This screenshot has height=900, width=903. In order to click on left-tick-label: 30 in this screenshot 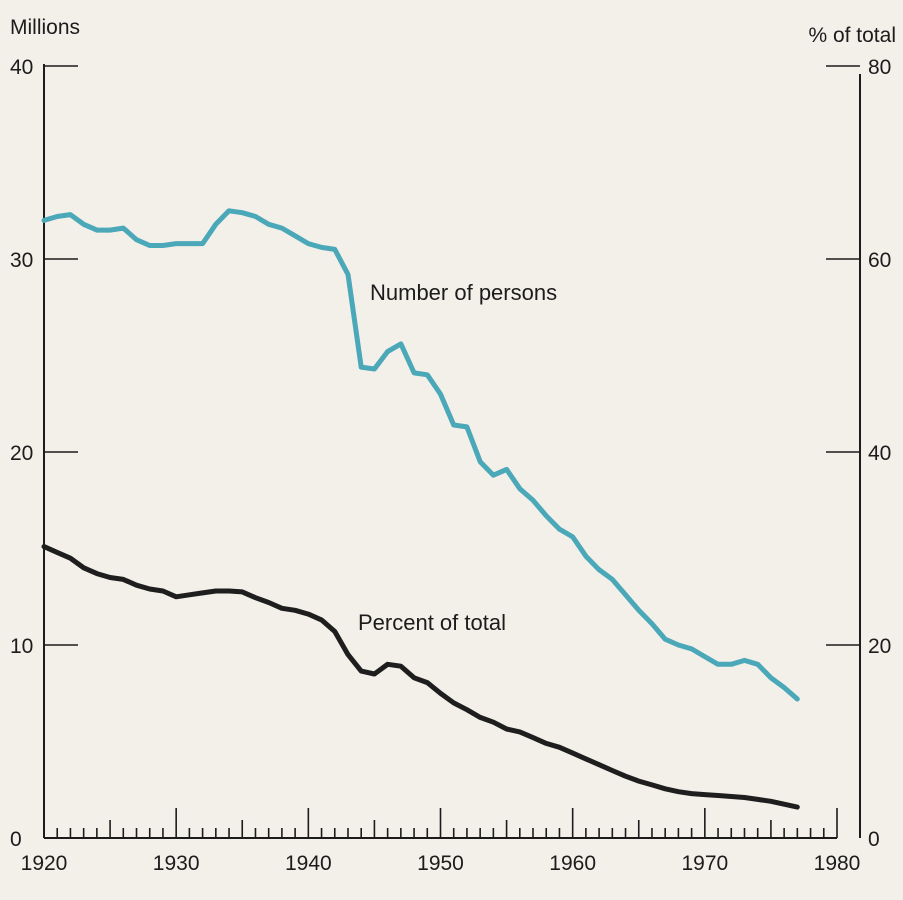, I will do `click(21, 260)`.